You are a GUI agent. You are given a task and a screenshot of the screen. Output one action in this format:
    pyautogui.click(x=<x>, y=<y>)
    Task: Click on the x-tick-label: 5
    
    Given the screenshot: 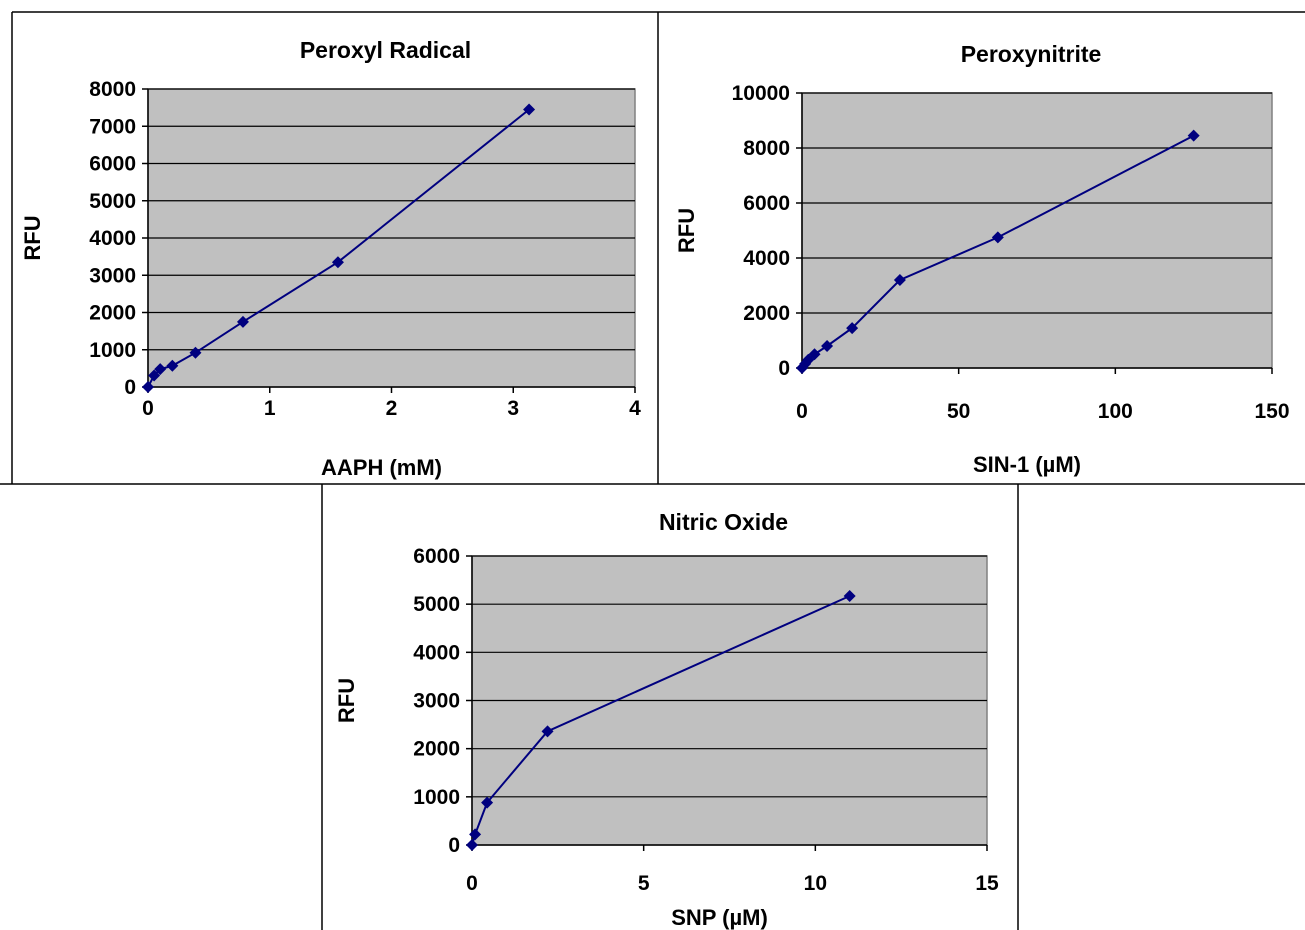 What is the action you would take?
    pyautogui.click(x=644, y=883)
    